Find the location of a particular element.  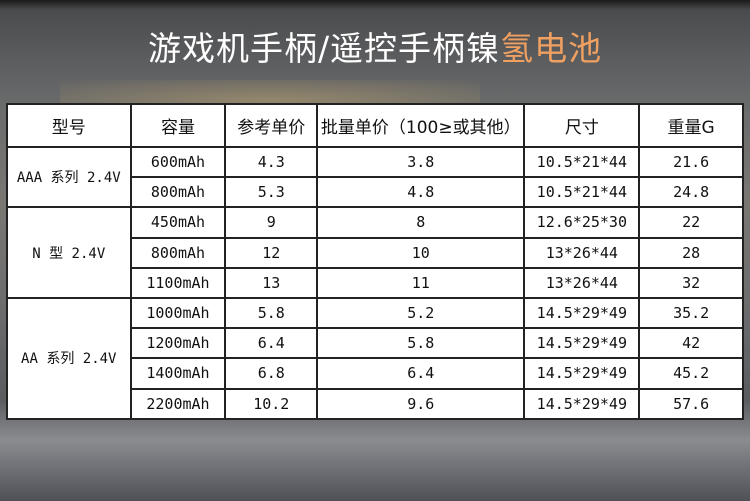

column-header: 型号 is located at coordinates (69, 125).